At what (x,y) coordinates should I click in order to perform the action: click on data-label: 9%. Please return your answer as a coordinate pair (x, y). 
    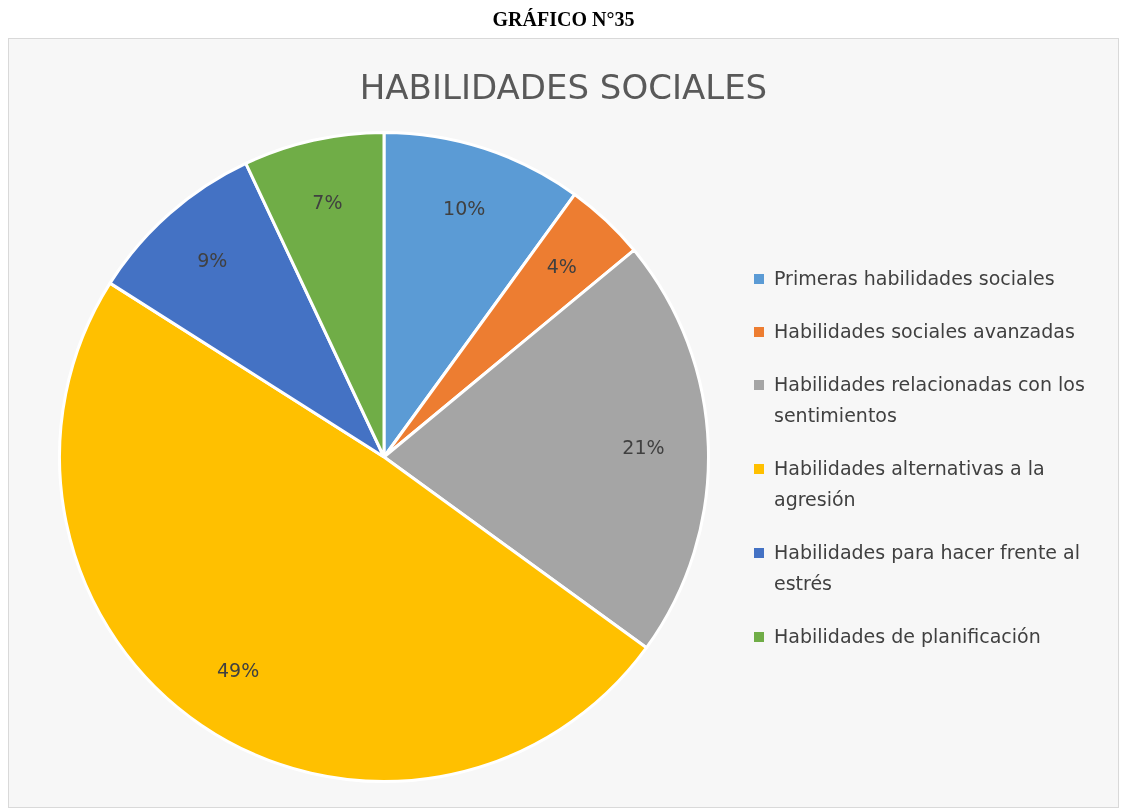
    Looking at the image, I should click on (212, 260).